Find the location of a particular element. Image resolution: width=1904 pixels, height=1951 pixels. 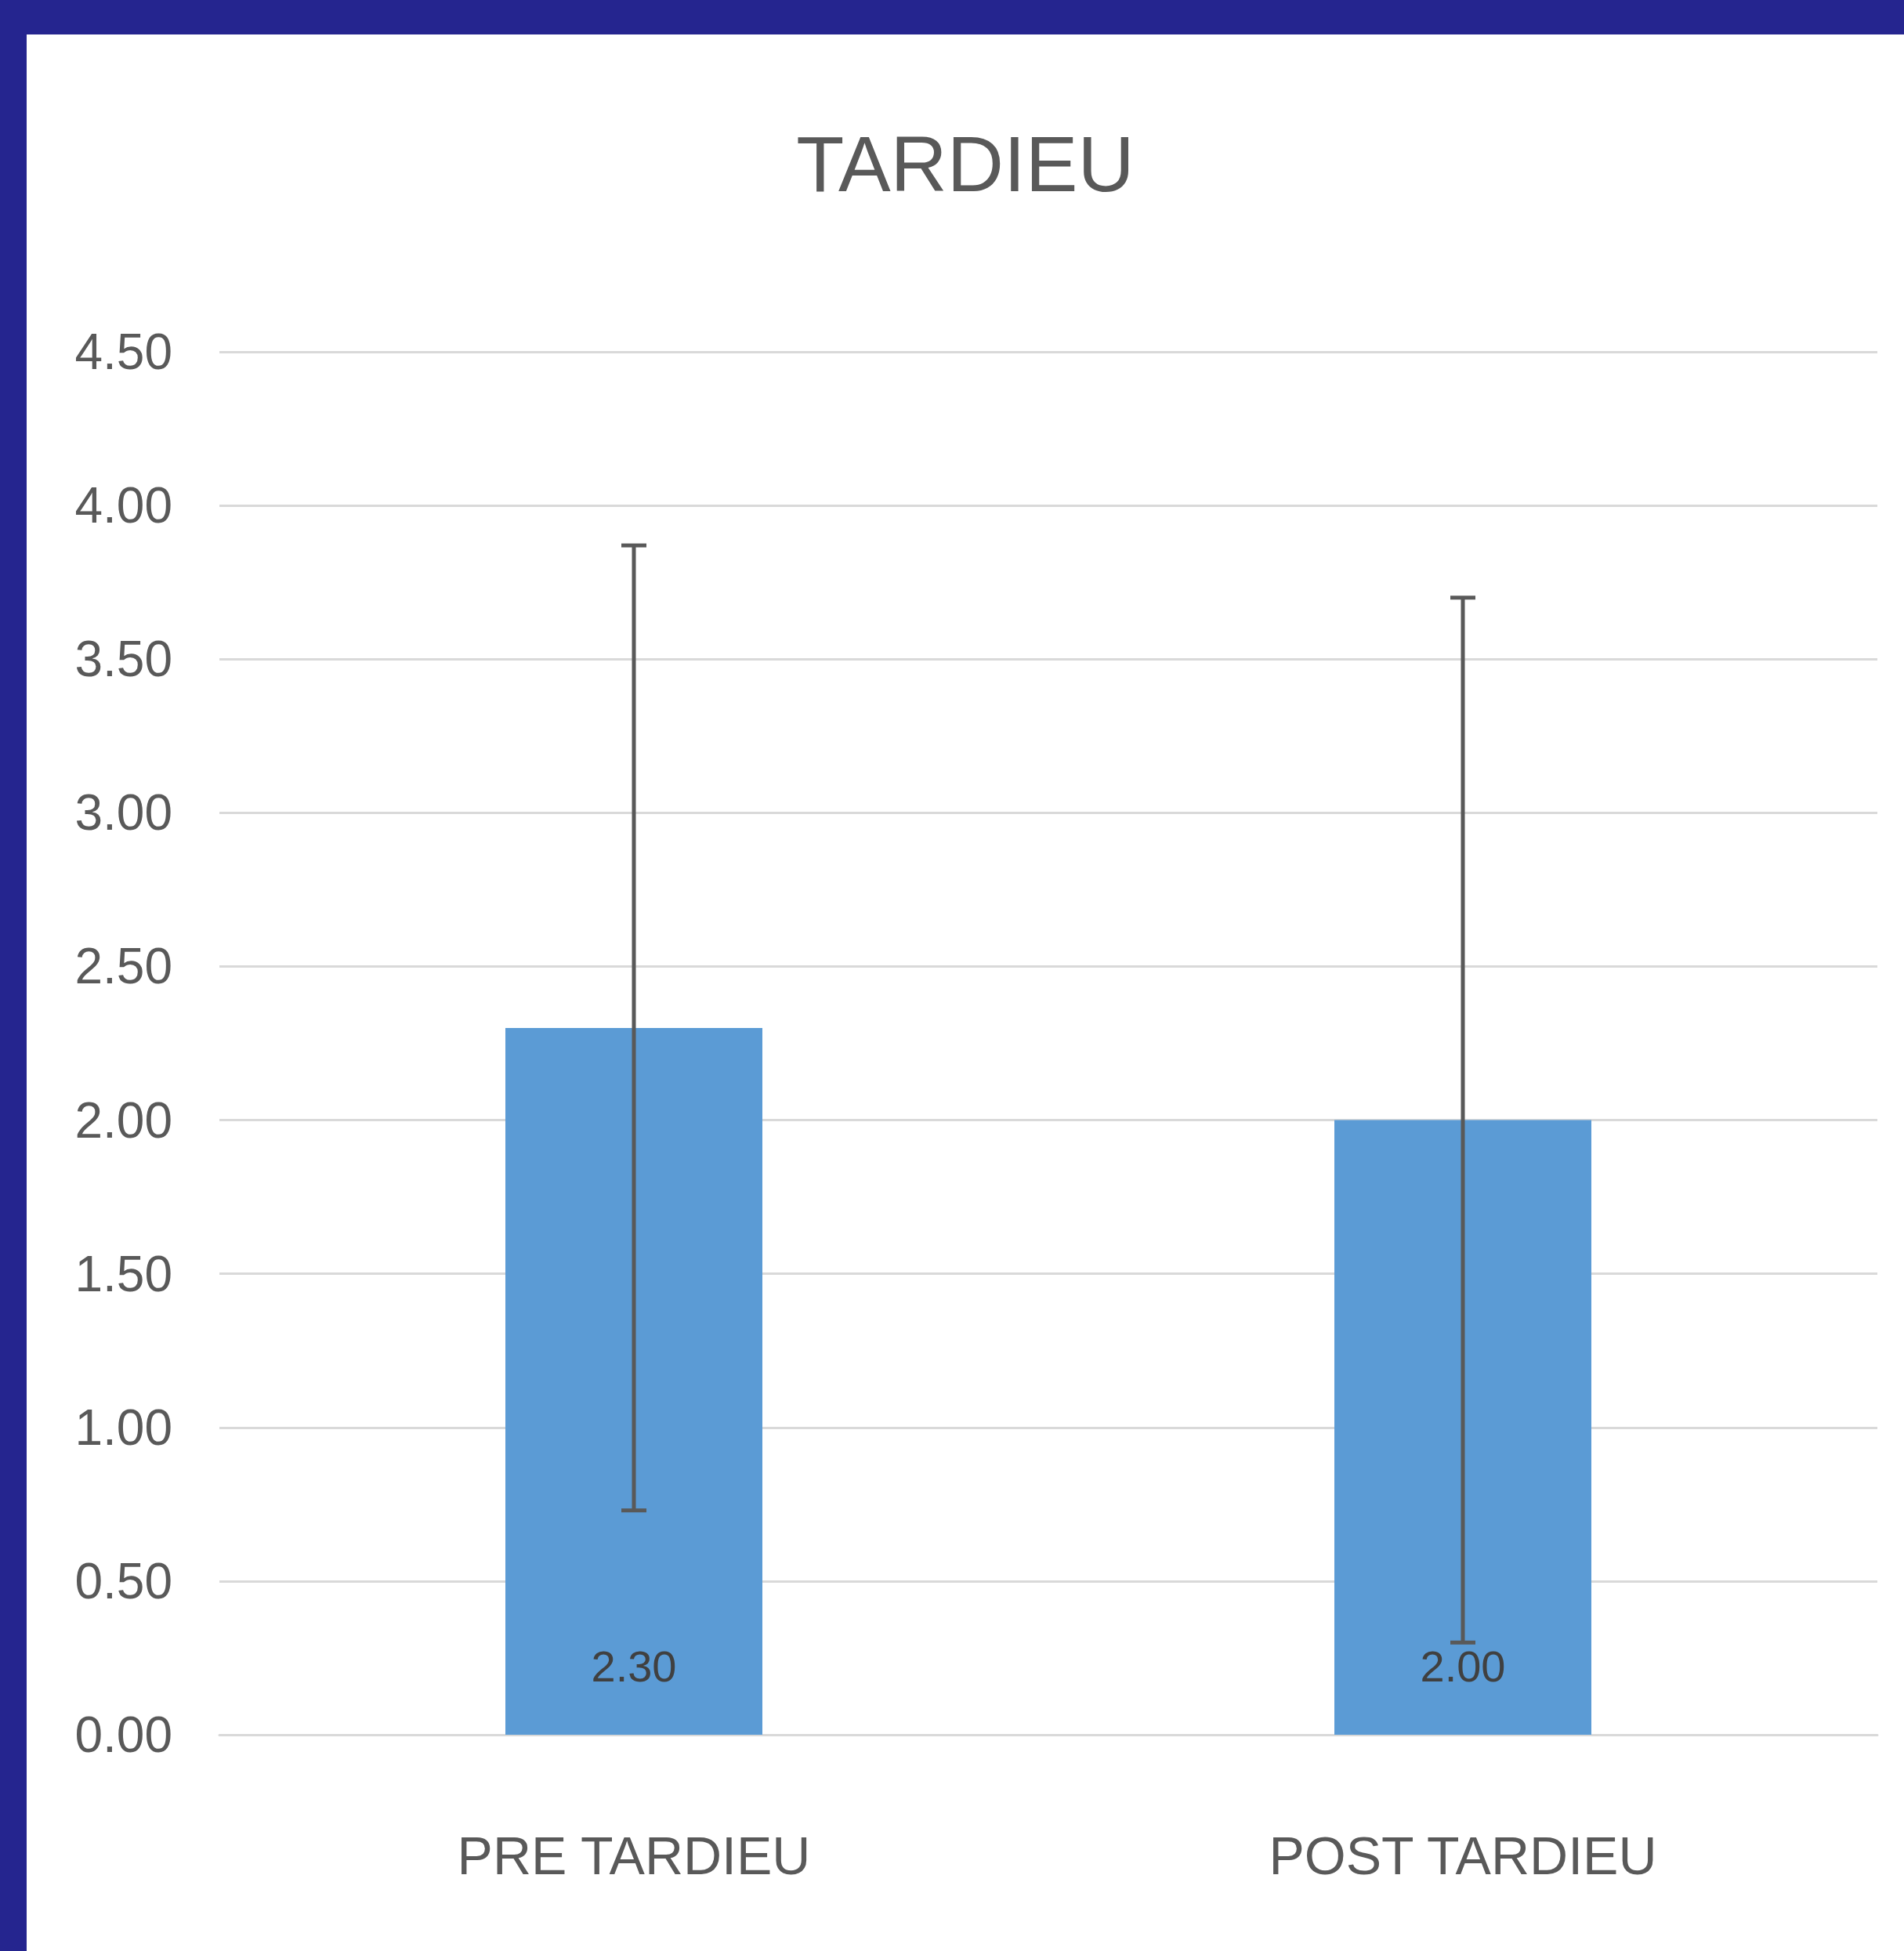

x-tick-label: PRE TARDIEU is located at coordinates (634, 1856).